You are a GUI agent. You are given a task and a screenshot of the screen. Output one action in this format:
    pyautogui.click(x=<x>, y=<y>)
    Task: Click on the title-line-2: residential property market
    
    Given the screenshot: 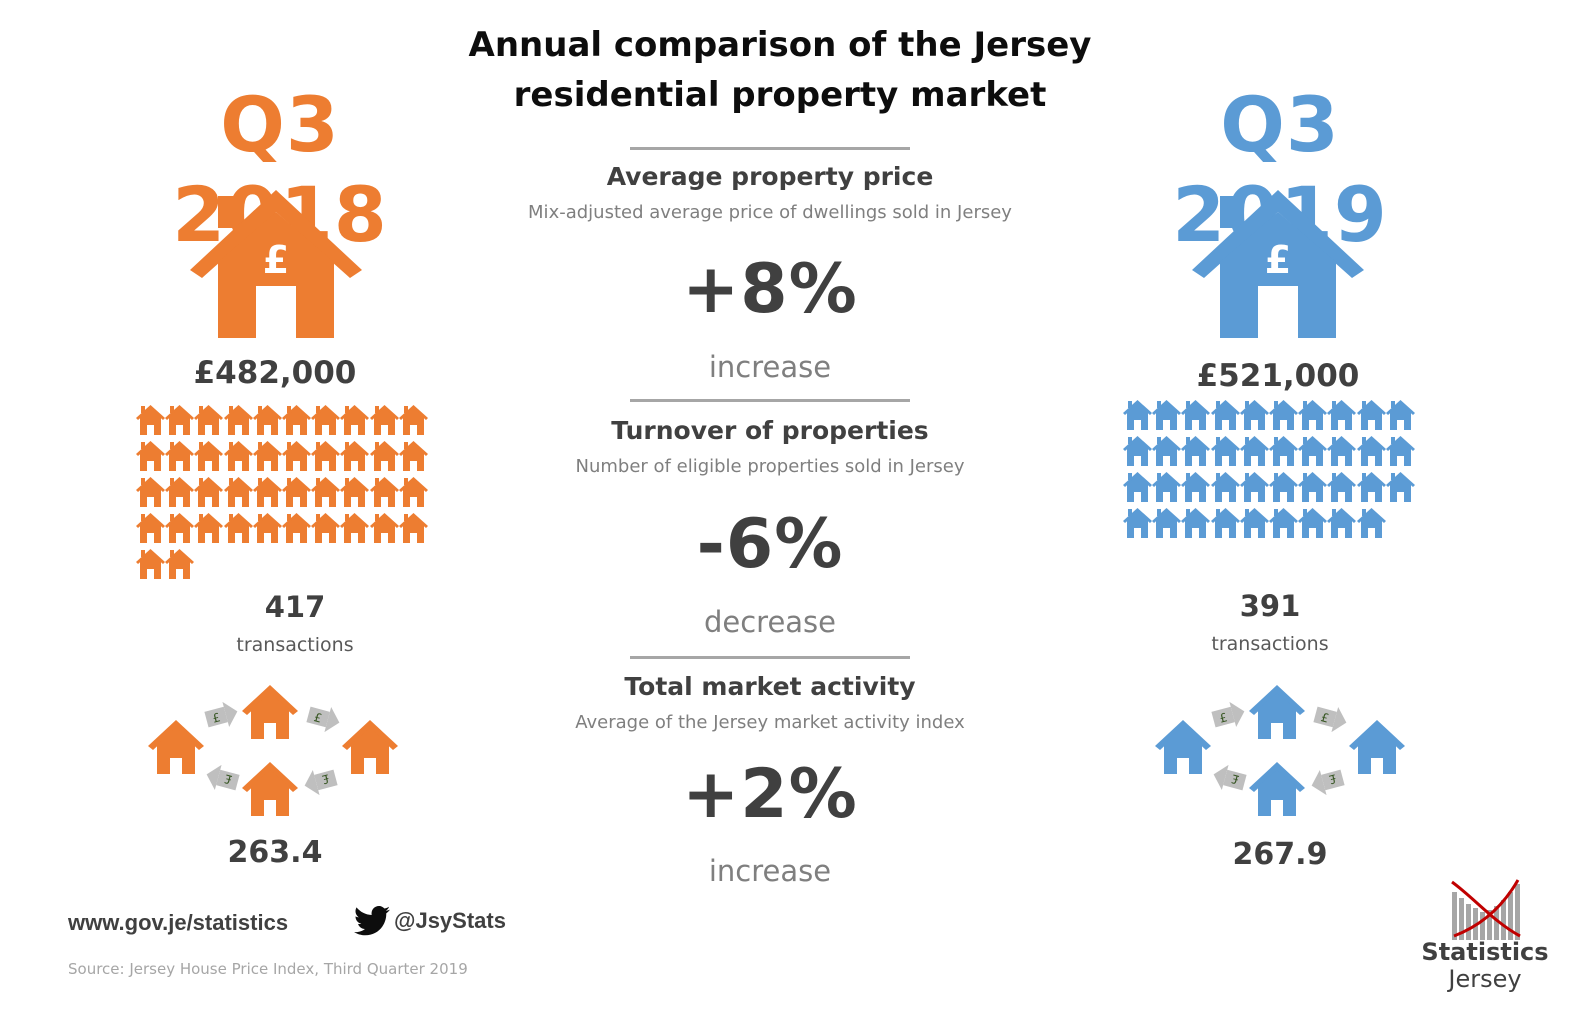 What is the action you would take?
    pyautogui.click(x=780, y=95)
    